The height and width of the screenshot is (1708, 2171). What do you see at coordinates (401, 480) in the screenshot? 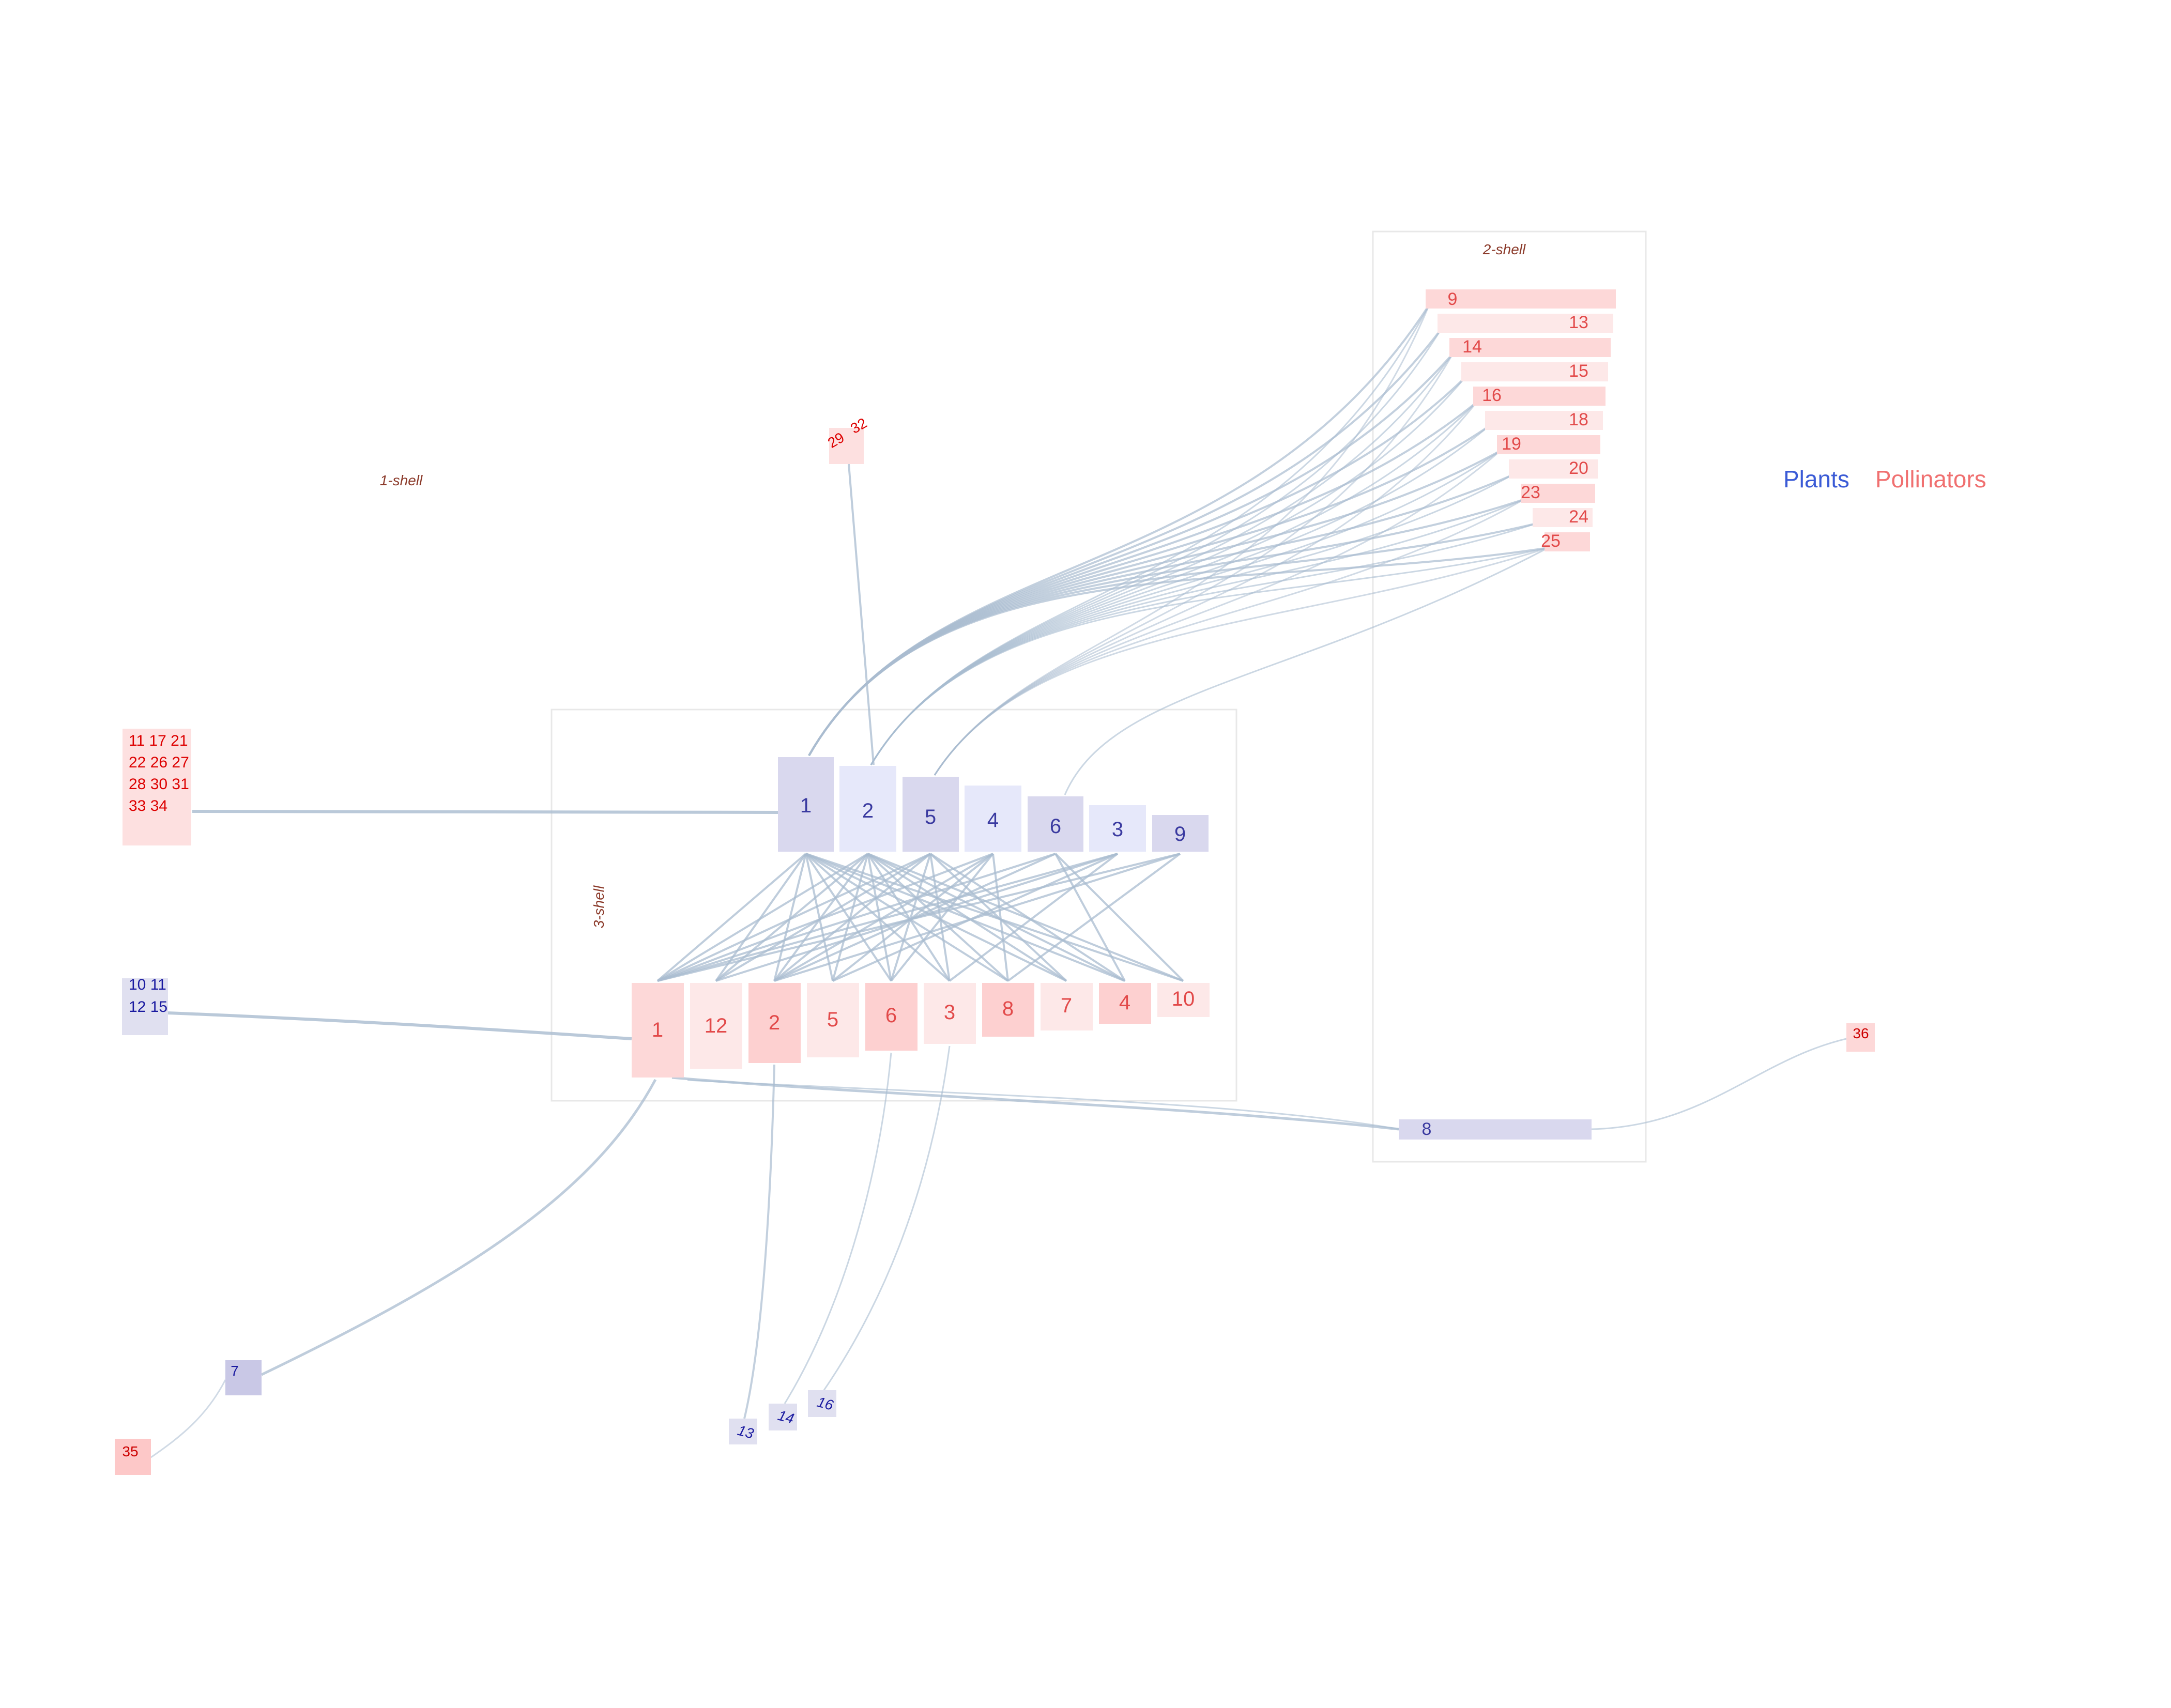
I see `shell-1-label: 1-shell` at bounding box center [401, 480].